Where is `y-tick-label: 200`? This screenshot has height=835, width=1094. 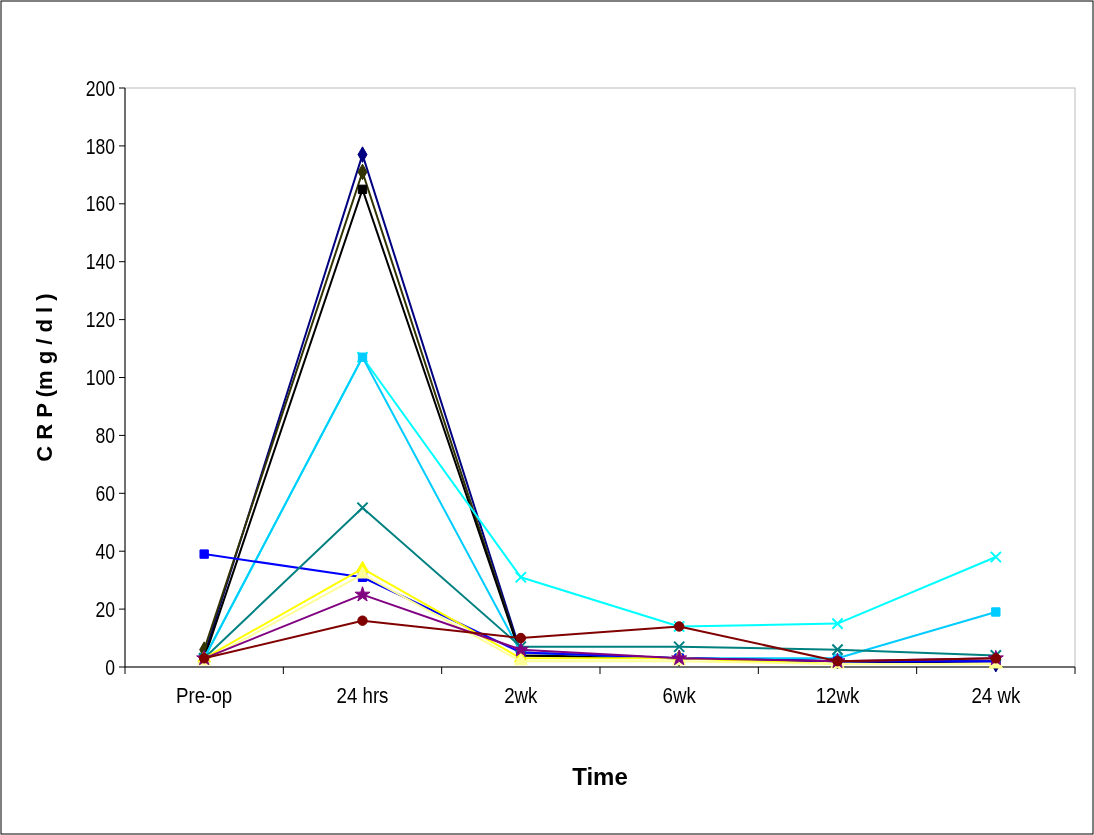 y-tick-label: 200 is located at coordinates (100, 88).